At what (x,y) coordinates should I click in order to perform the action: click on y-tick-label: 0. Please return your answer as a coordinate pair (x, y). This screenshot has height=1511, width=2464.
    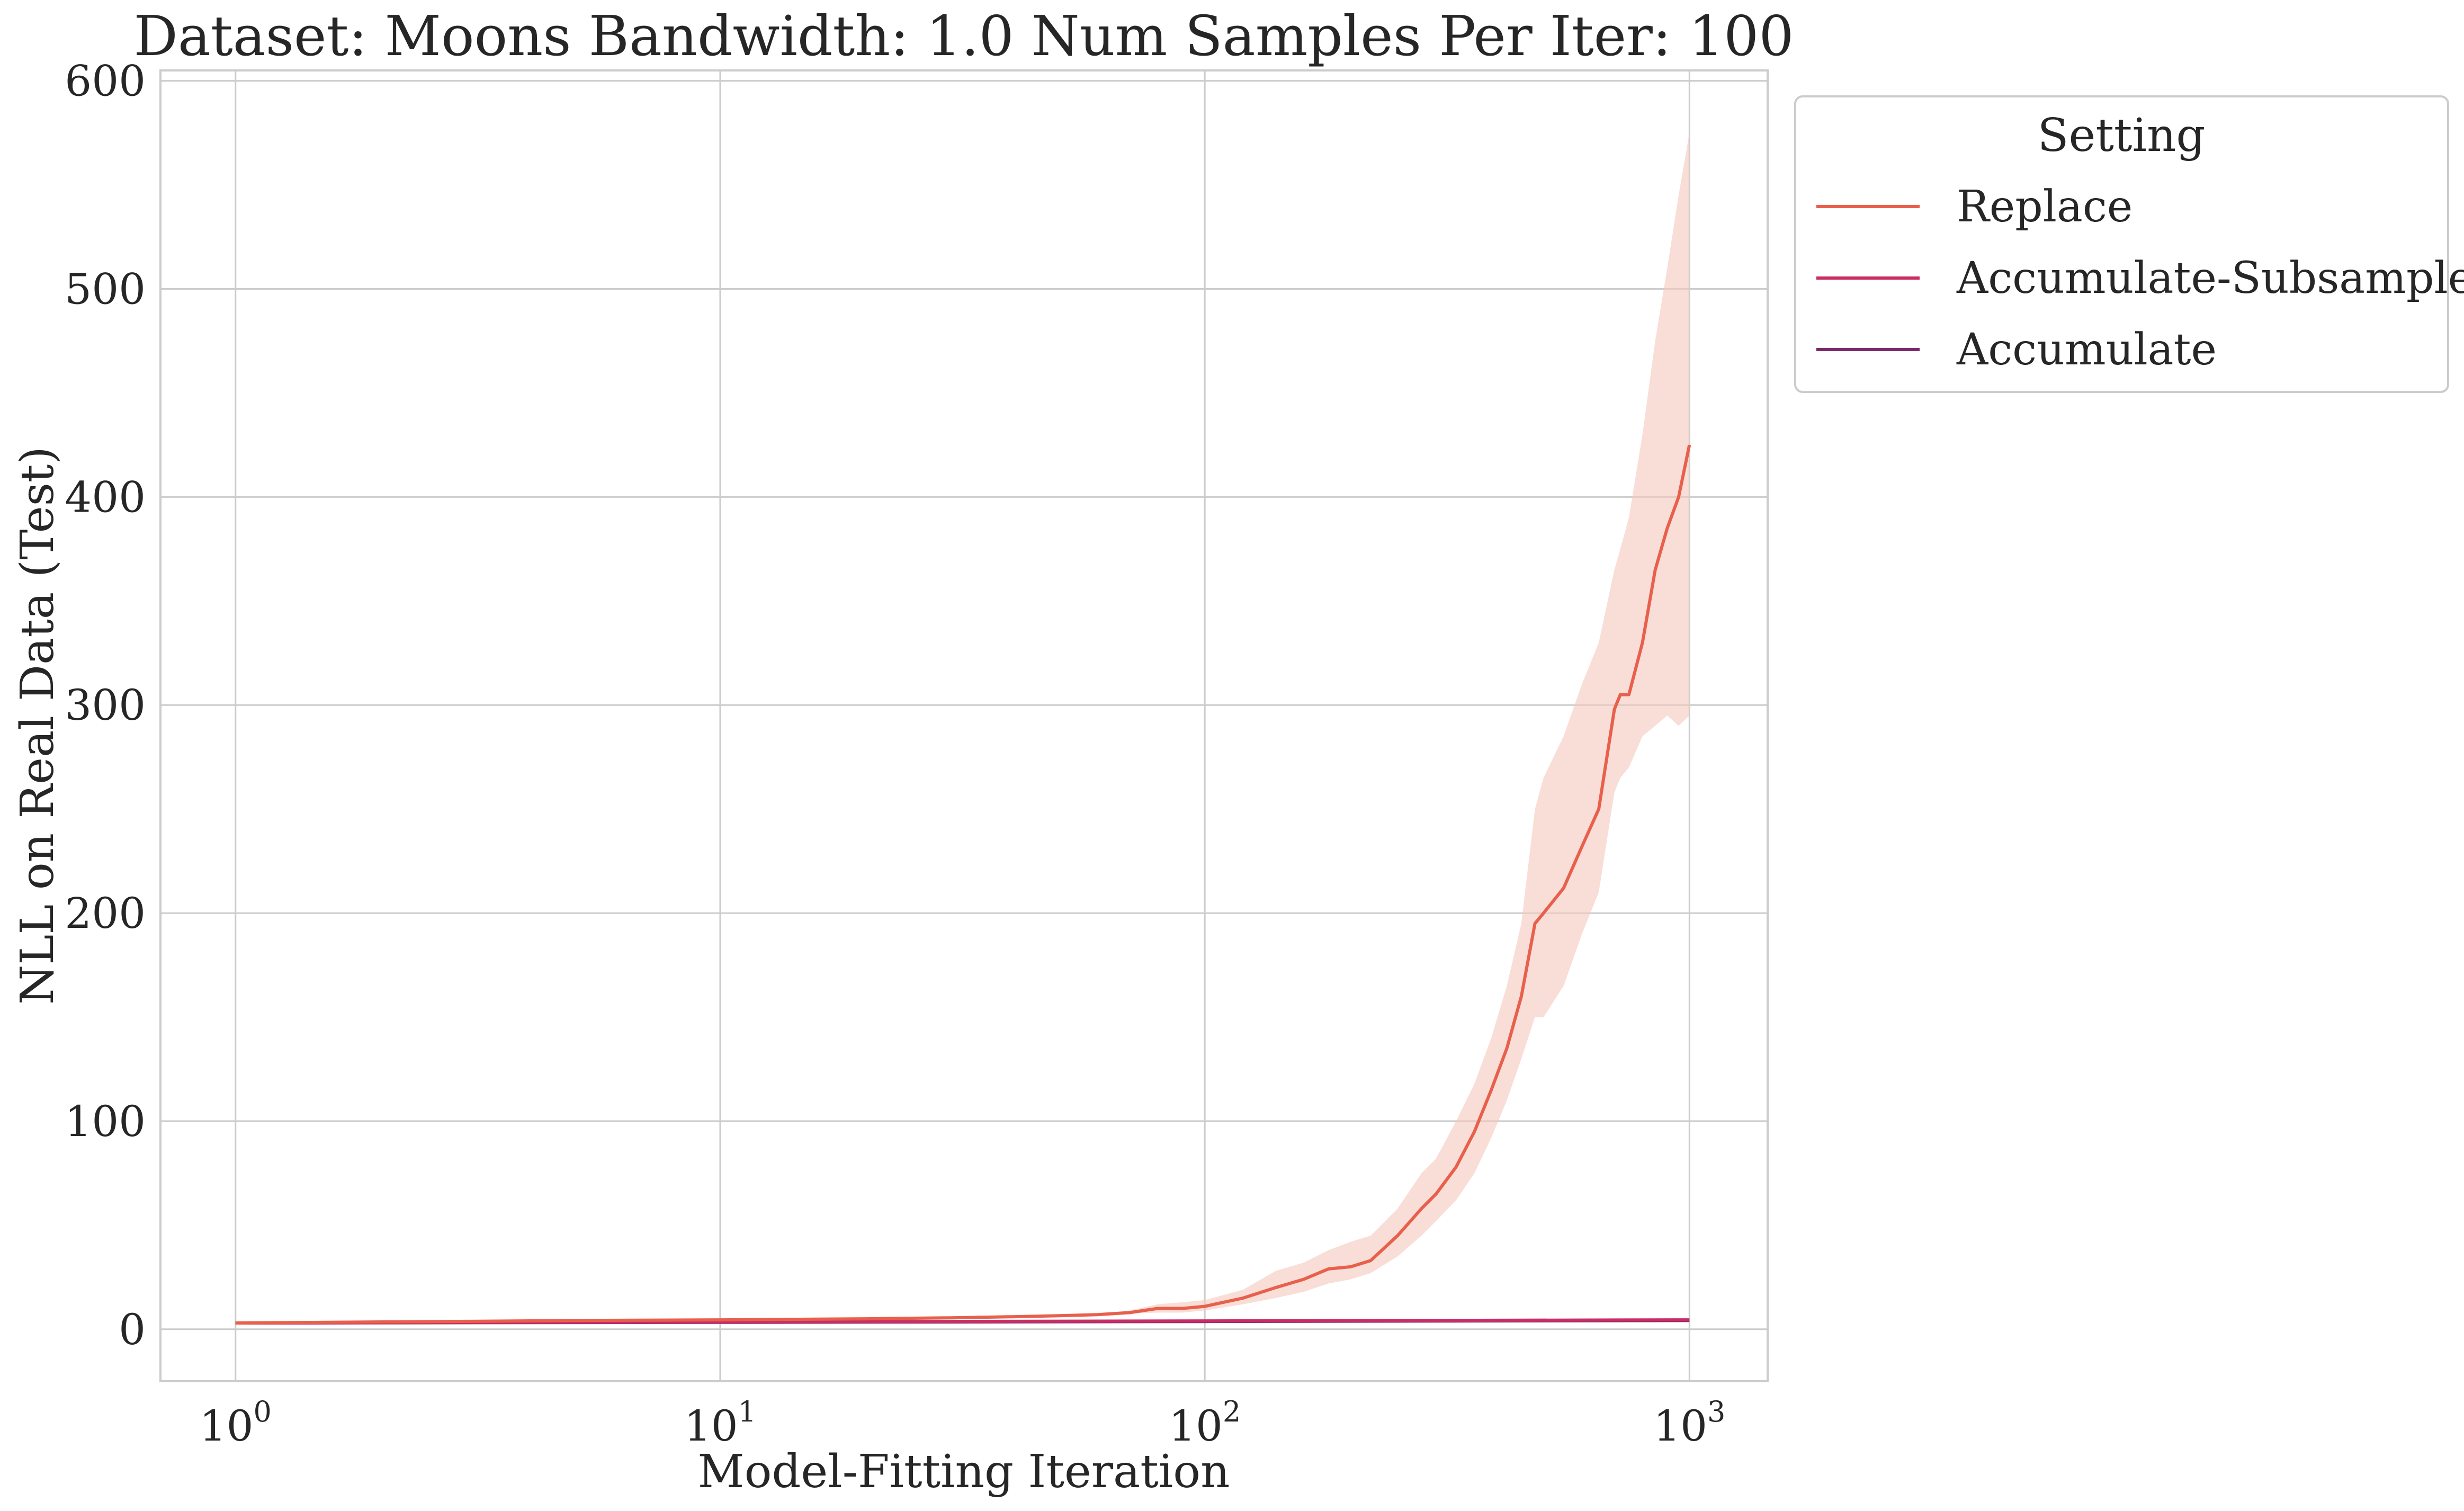
    Looking at the image, I should click on (132, 1329).